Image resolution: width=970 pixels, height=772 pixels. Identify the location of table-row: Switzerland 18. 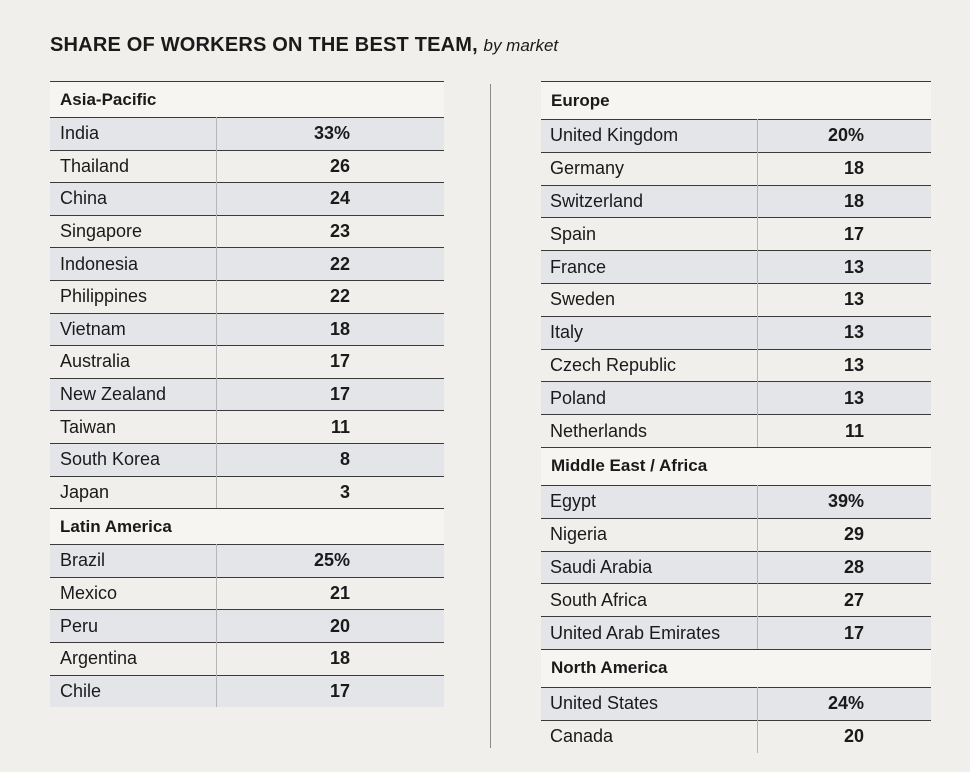
(736, 201).